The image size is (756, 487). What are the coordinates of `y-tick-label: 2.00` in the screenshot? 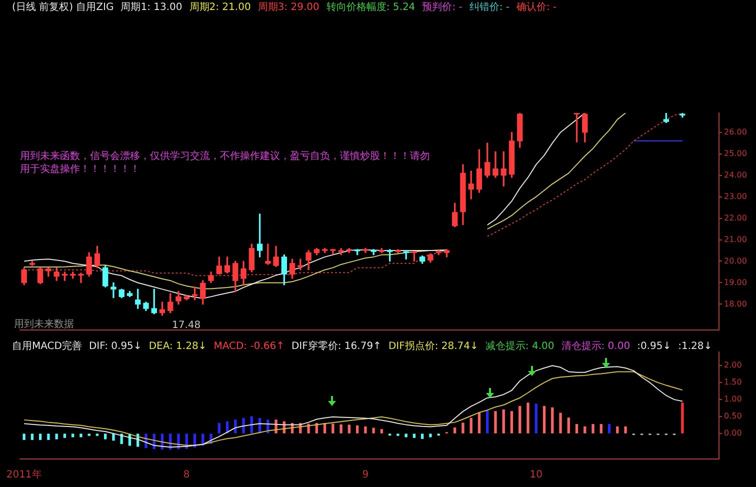 It's located at (733, 365).